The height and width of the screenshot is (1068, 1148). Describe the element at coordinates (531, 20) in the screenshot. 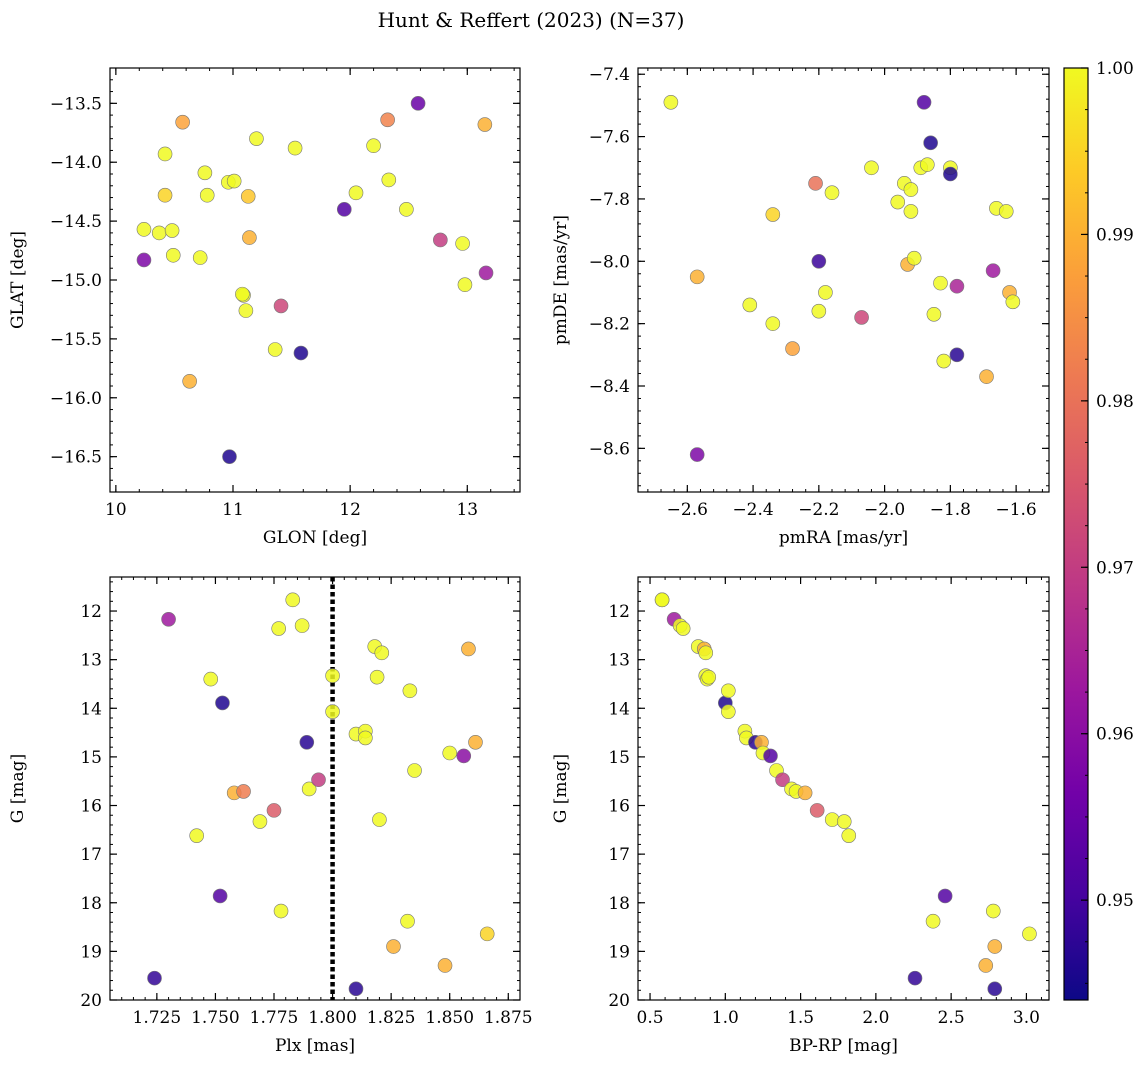

I see `figure-title: Hunt & Reffert (2023) (N=37)` at that location.